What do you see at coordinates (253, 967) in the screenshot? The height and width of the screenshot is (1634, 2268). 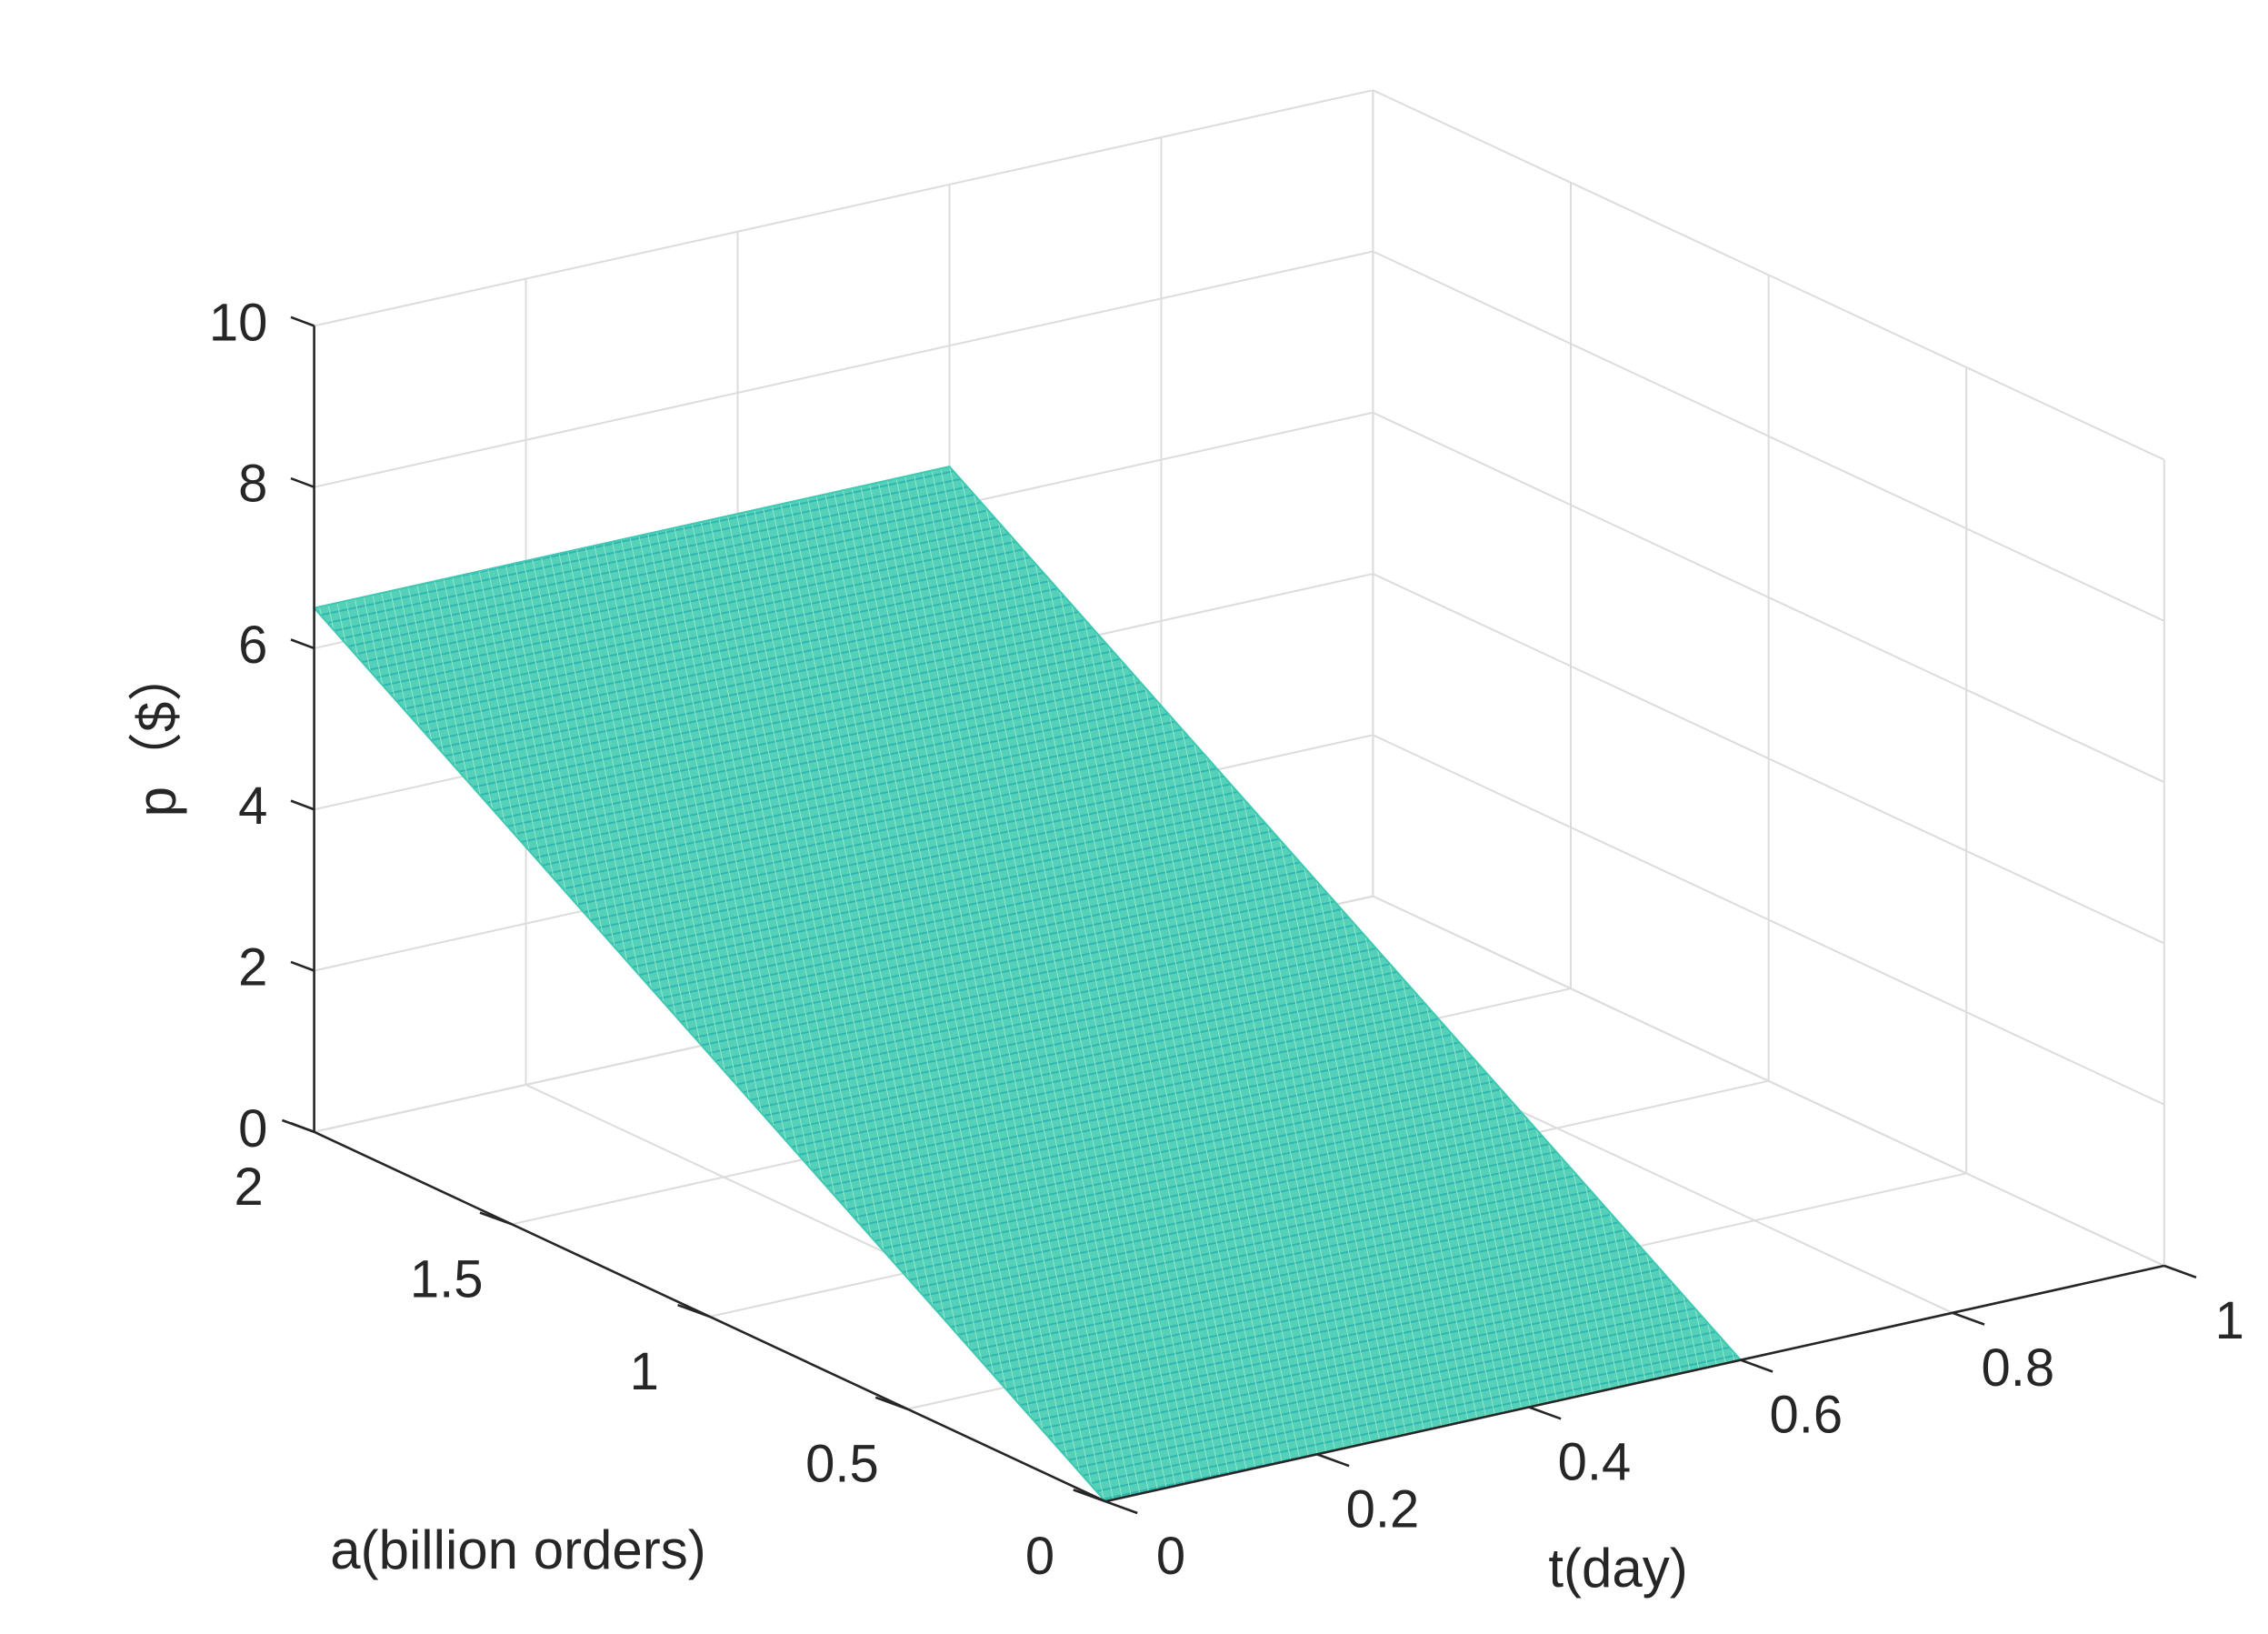 I see `z-tick-label: 2` at bounding box center [253, 967].